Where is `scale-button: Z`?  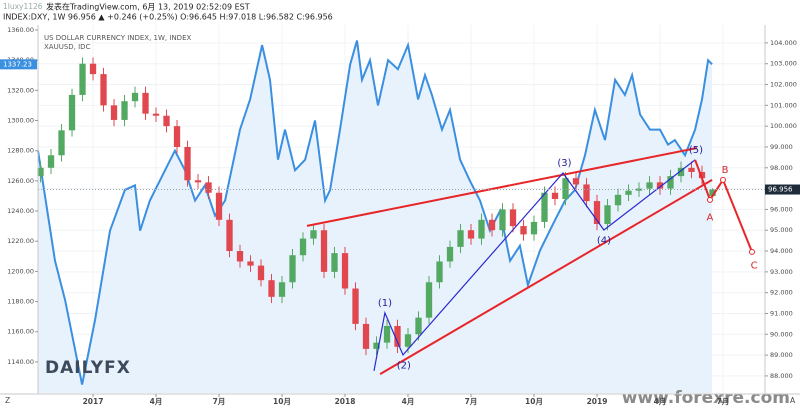
scale-button: Z is located at coordinates (7, 400).